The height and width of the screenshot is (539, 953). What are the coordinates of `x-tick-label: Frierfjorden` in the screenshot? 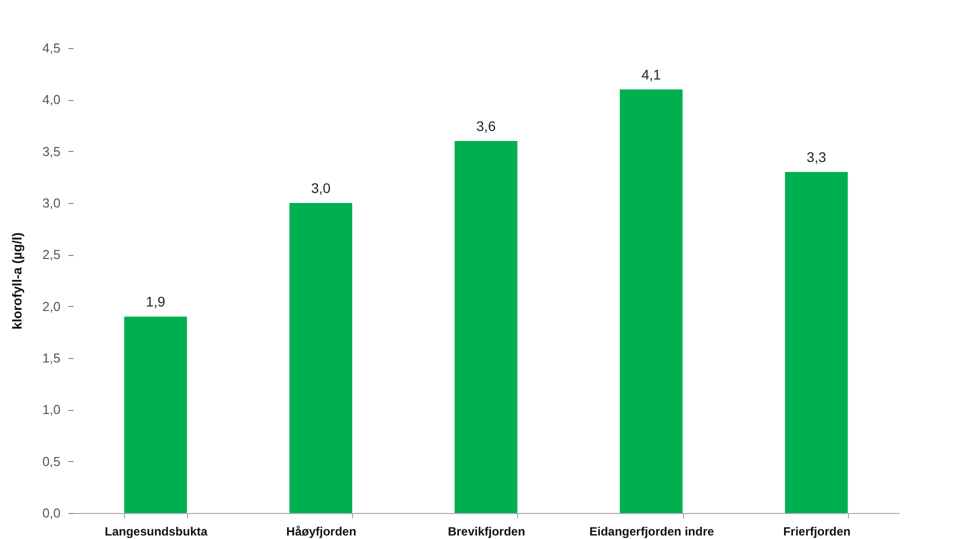 It's located at (817, 531).